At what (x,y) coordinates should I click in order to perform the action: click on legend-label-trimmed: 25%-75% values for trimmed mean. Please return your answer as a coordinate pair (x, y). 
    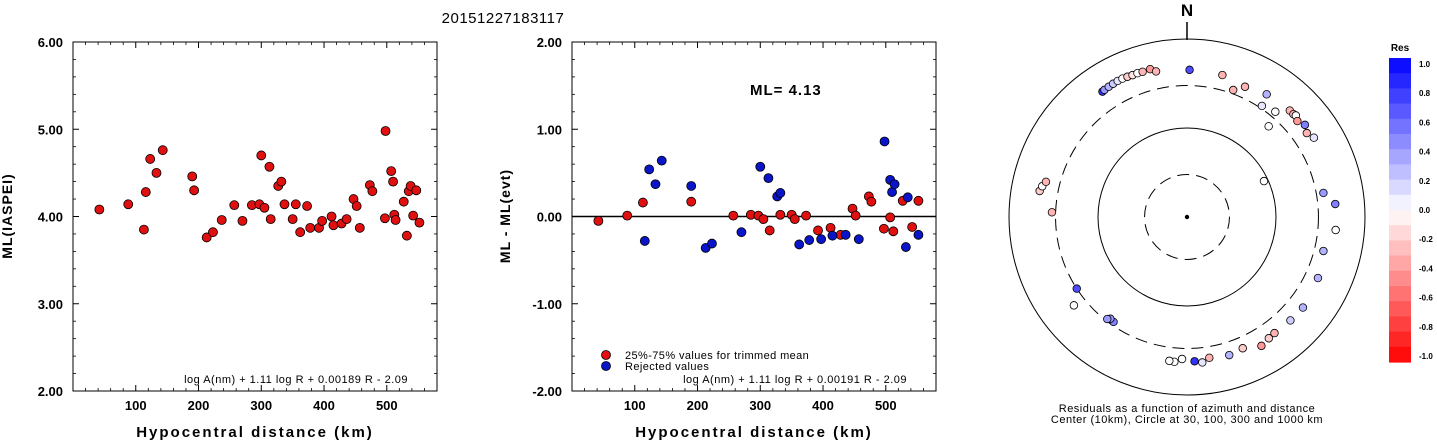
    Looking at the image, I should click on (717, 356).